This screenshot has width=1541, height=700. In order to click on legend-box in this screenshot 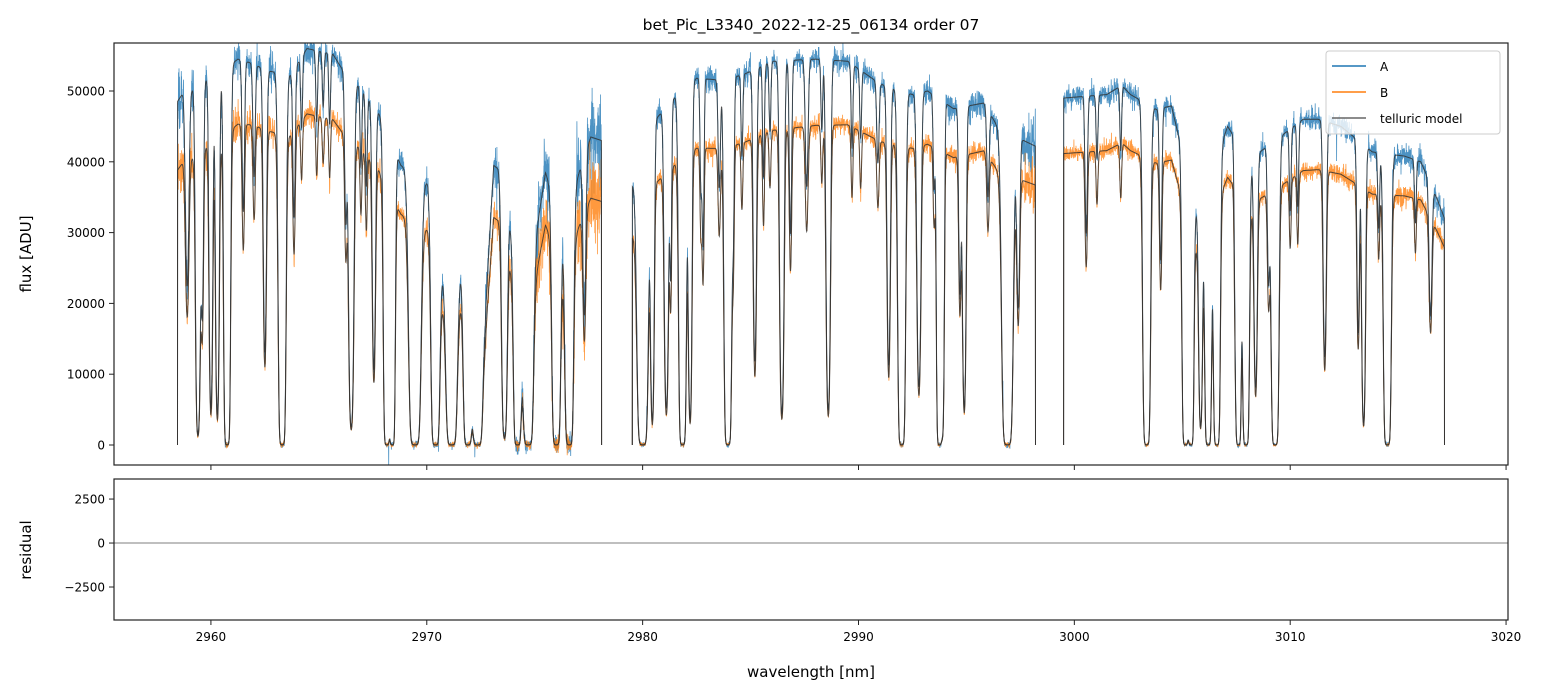, I will do `click(1413, 92)`.